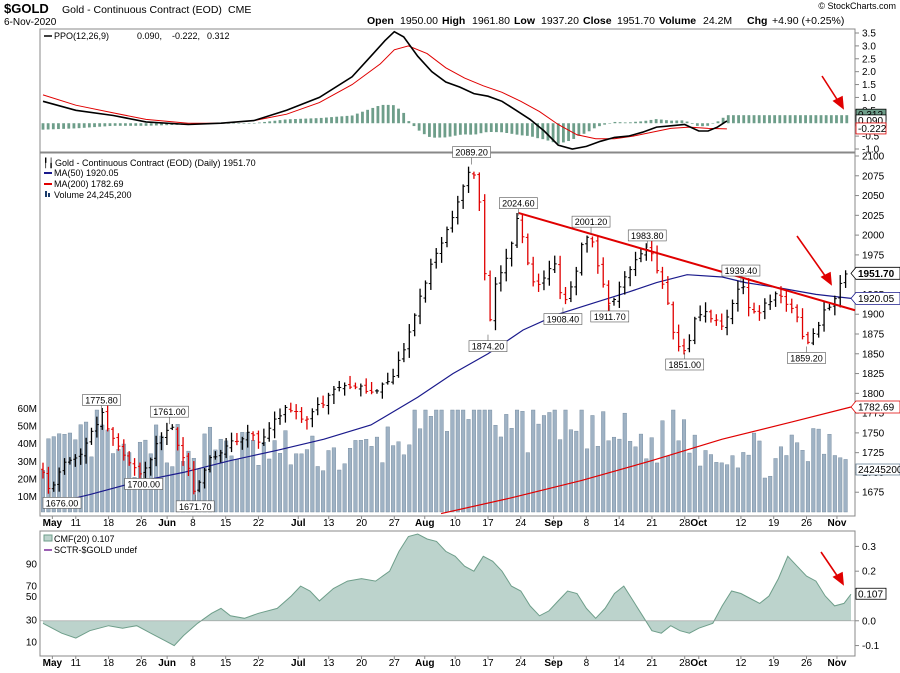 Image resolution: width=900 pixels, height=673 pixels. Describe the element at coordinates (774, 523) in the screenshot. I see `x-tick-label: 19` at that location.